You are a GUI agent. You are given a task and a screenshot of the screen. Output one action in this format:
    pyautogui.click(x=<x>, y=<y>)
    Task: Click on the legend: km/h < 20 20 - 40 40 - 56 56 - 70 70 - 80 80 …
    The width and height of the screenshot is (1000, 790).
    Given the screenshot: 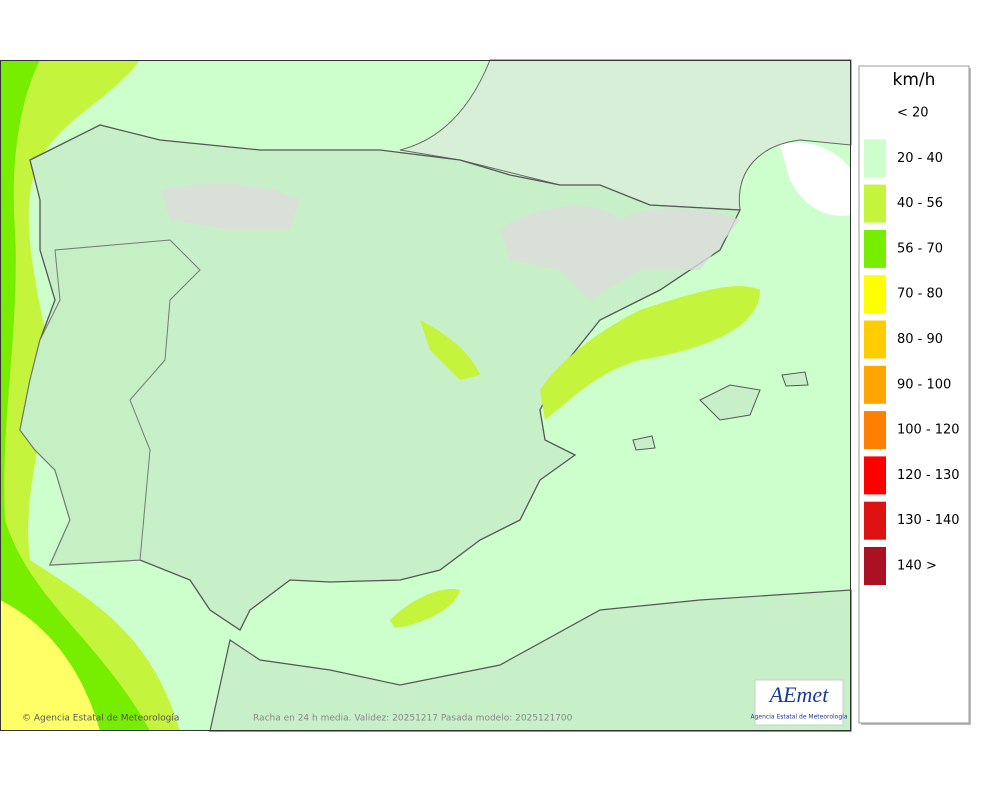 What is the action you would take?
    pyautogui.click(x=914, y=395)
    